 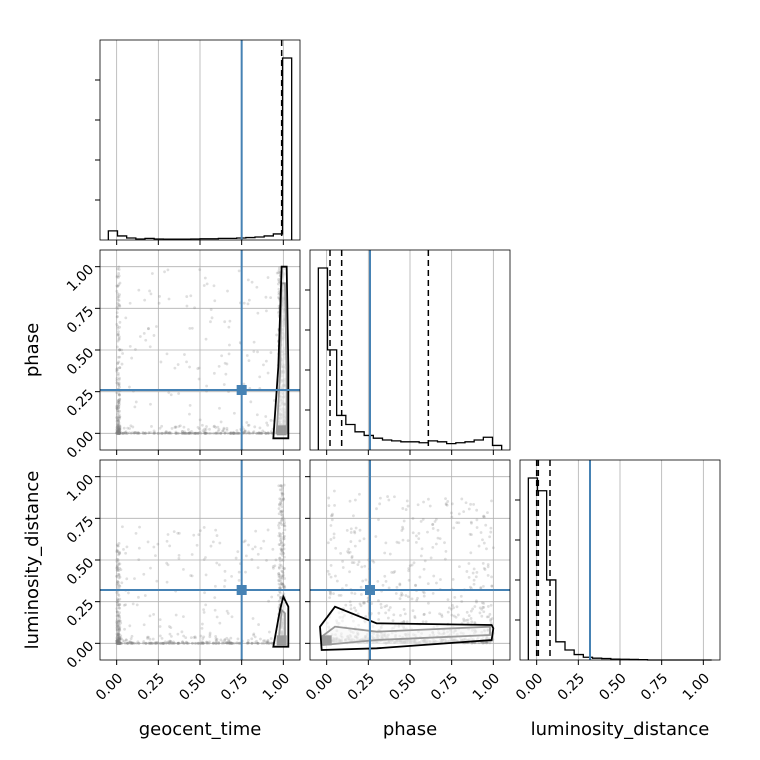 I want to click on y-tick-label: 0.25, so click(x=80, y=613).